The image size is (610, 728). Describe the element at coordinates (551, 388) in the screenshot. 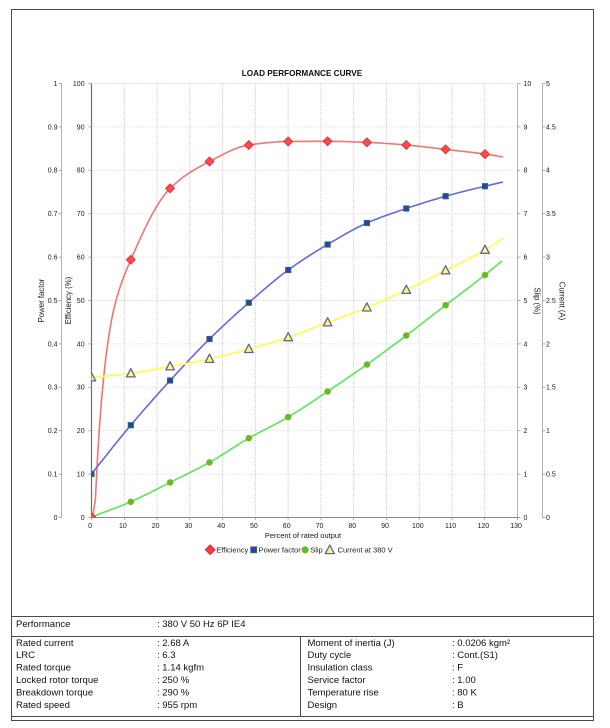

I see `svg-text: 1.5` at that location.